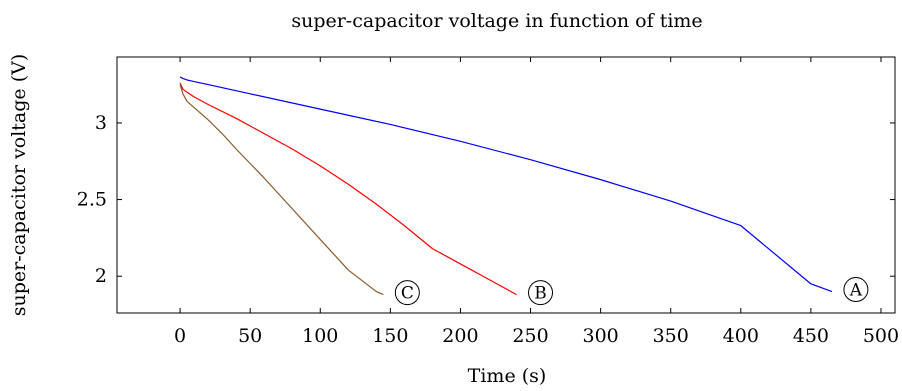 The image size is (902, 391). What do you see at coordinates (19, 185) in the screenshot?
I see `y-axis-label: super-capacitor voltage (V)` at bounding box center [19, 185].